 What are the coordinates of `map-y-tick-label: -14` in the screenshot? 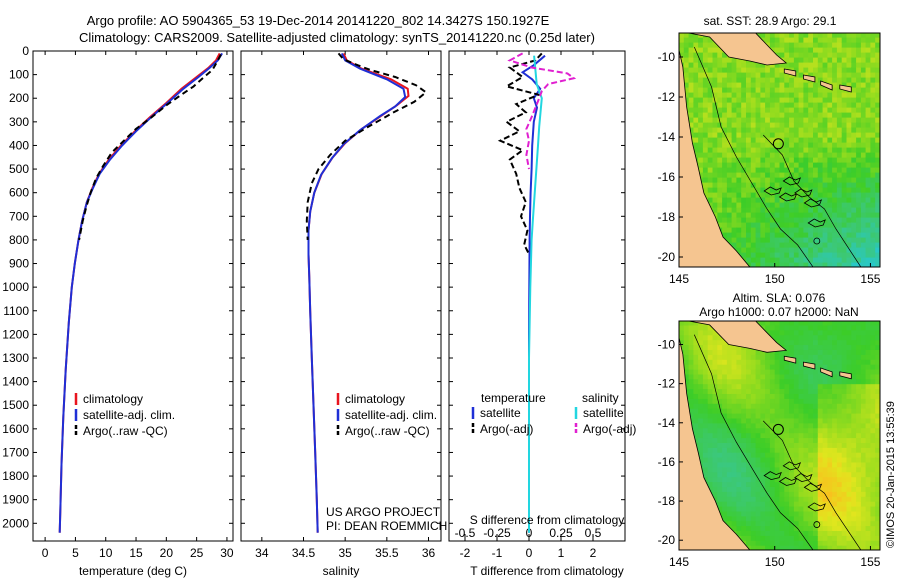 It's located at (667, 137).